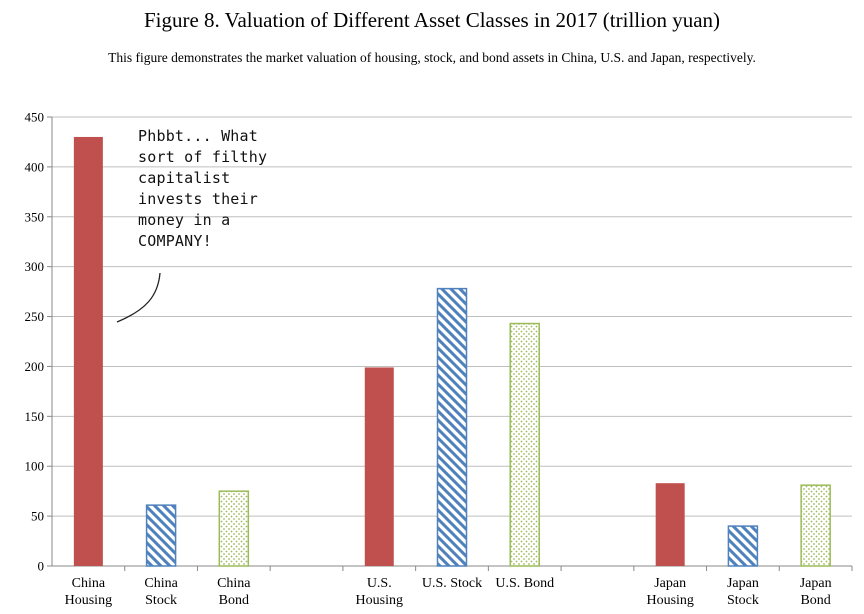  I want to click on y-tick-label: 50, so click(37, 516).